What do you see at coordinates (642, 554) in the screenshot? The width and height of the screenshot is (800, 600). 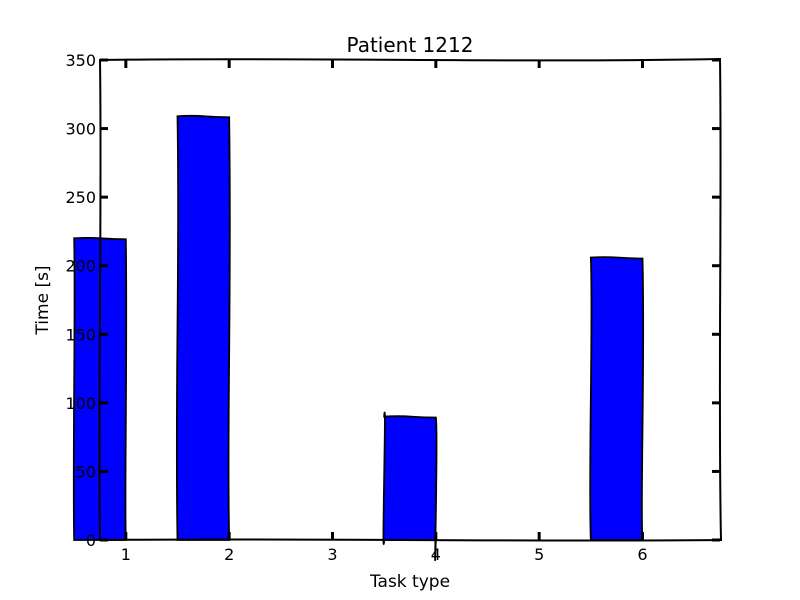 I see `x-tick-label-6: 6` at bounding box center [642, 554].